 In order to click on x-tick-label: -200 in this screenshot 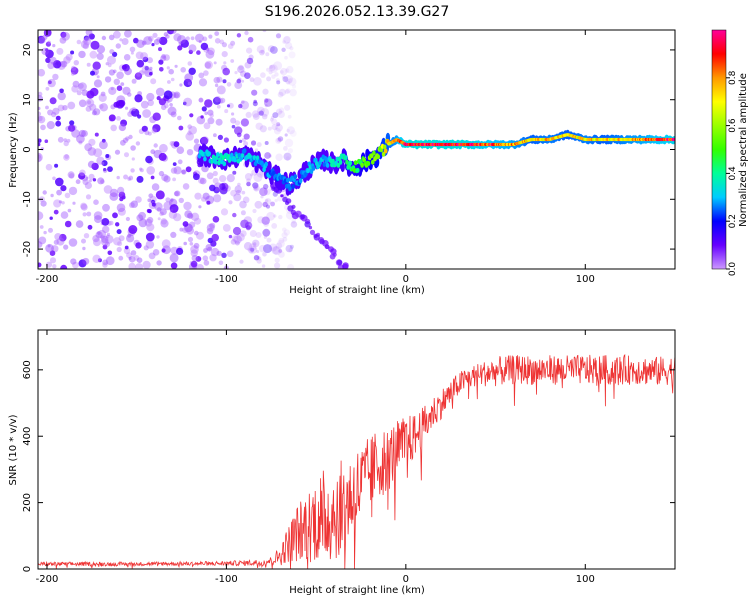, I will do `click(47, 579)`.